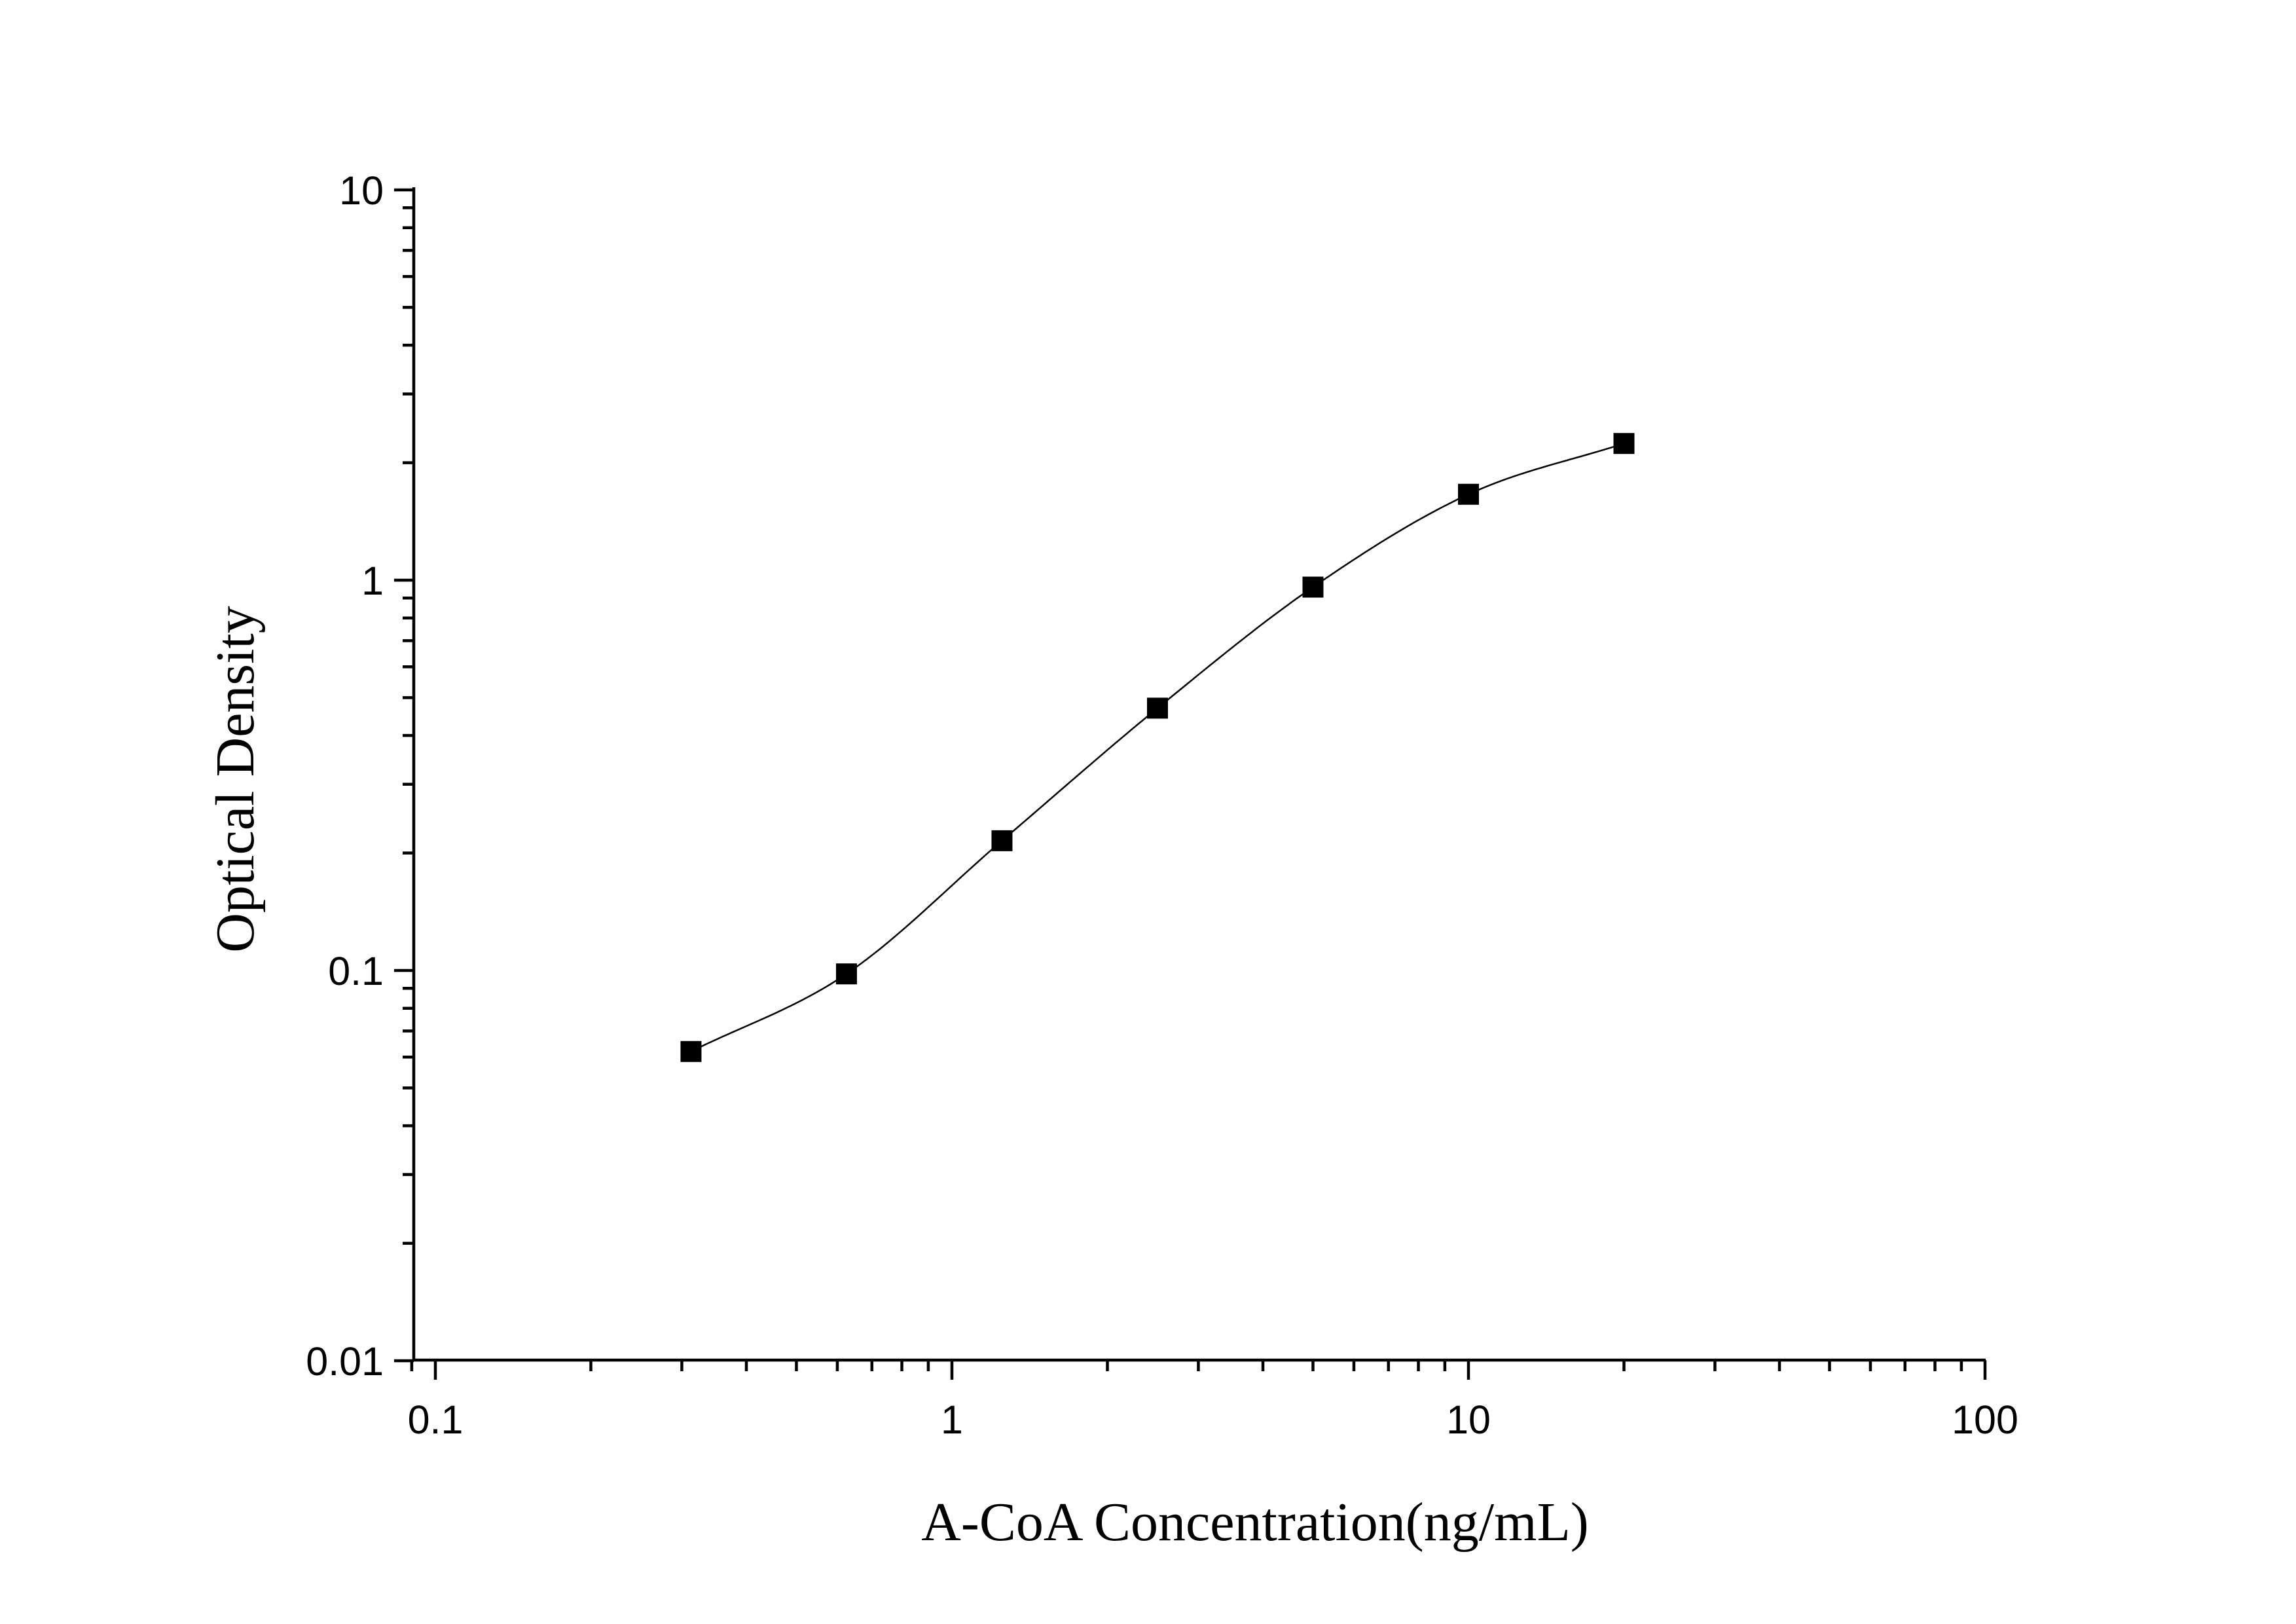 The height and width of the screenshot is (1624, 2296). Describe the element at coordinates (235, 779) in the screenshot. I see `y-axis-title: Optical Density` at that location.